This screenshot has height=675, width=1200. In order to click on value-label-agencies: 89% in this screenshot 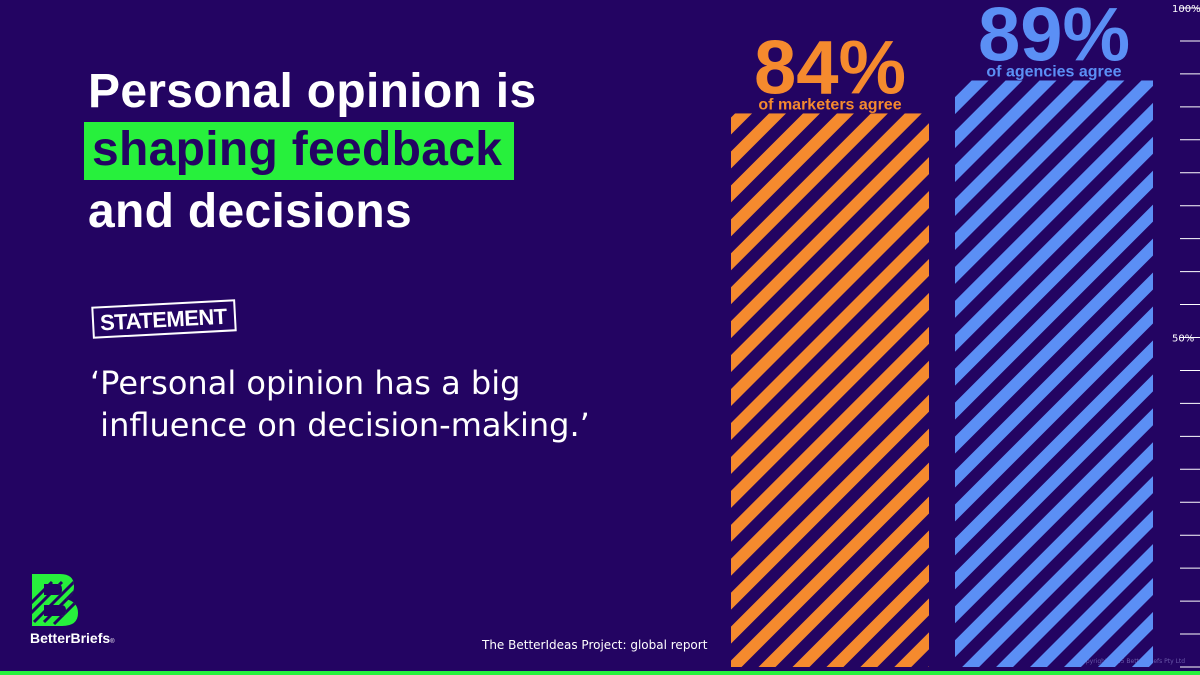, I will do `click(1054, 38)`.